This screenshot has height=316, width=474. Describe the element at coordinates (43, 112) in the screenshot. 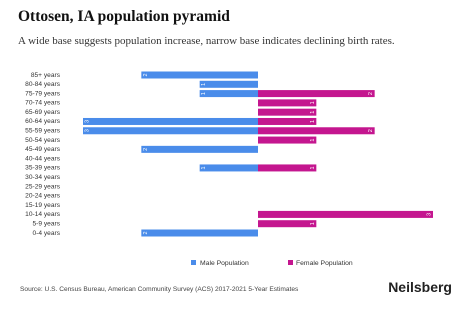

I see `y-tick-label: 65-69 years` at that location.